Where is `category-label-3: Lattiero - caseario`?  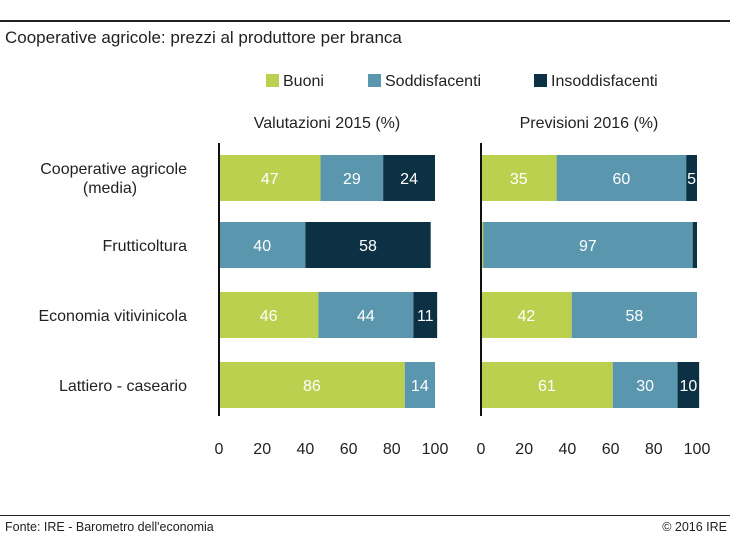 category-label-3: Lattiero - caseario is located at coordinates (123, 386).